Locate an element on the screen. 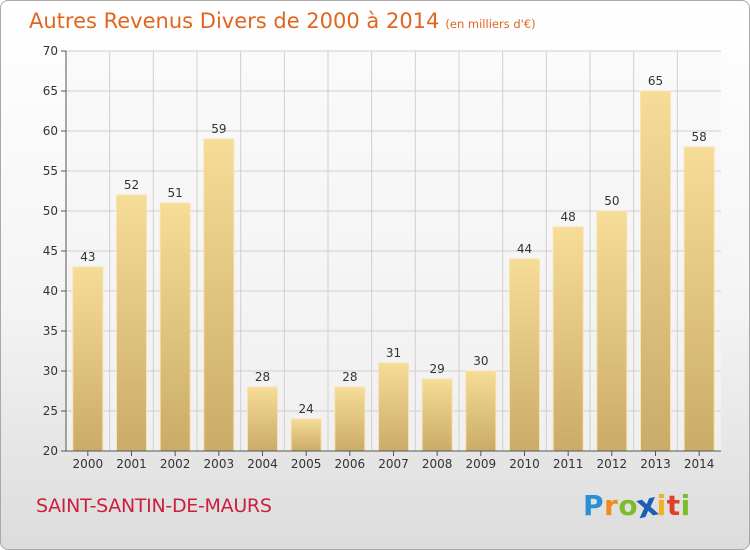  x-tick-label: 2004 is located at coordinates (262, 464).